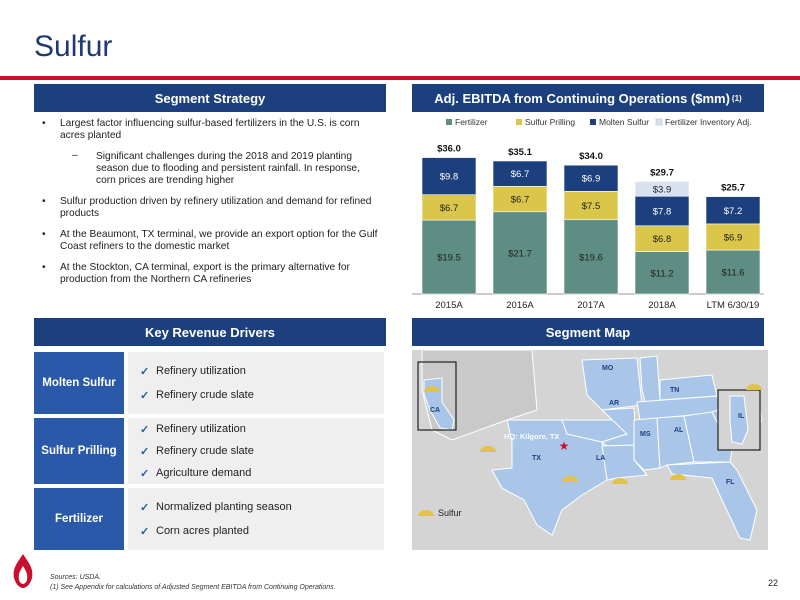 This screenshot has height=600, width=800. Describe the element at coordinates (531, 436) in the screenshot. I see `hq-label: HQ: Kilgore, TX` at that location.